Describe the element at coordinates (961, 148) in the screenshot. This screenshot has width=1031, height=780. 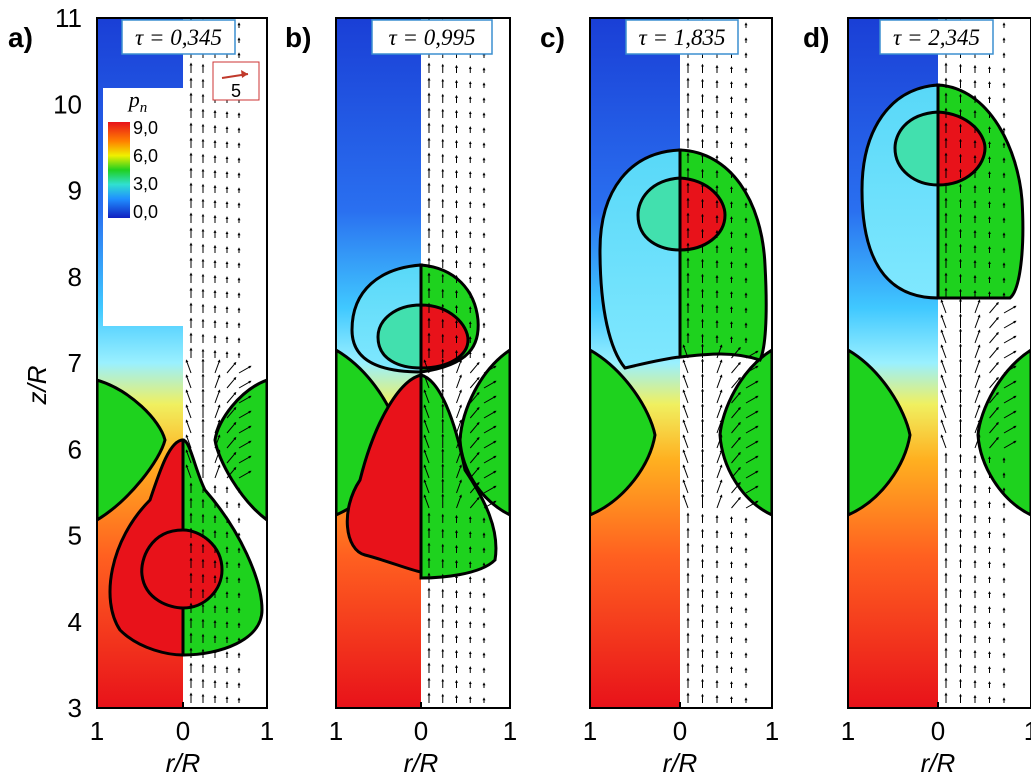
I see `droplet-core-right` at that location.